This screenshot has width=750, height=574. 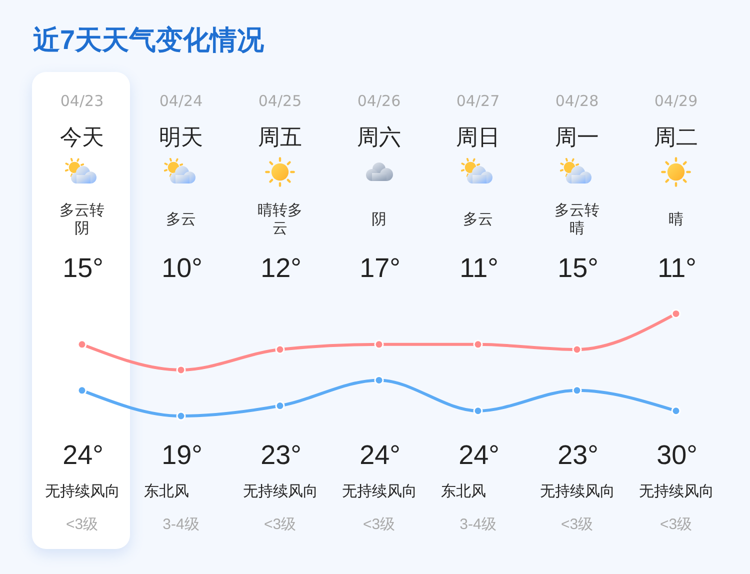 I want to click on text: 晴, so click(x=676, y=220).